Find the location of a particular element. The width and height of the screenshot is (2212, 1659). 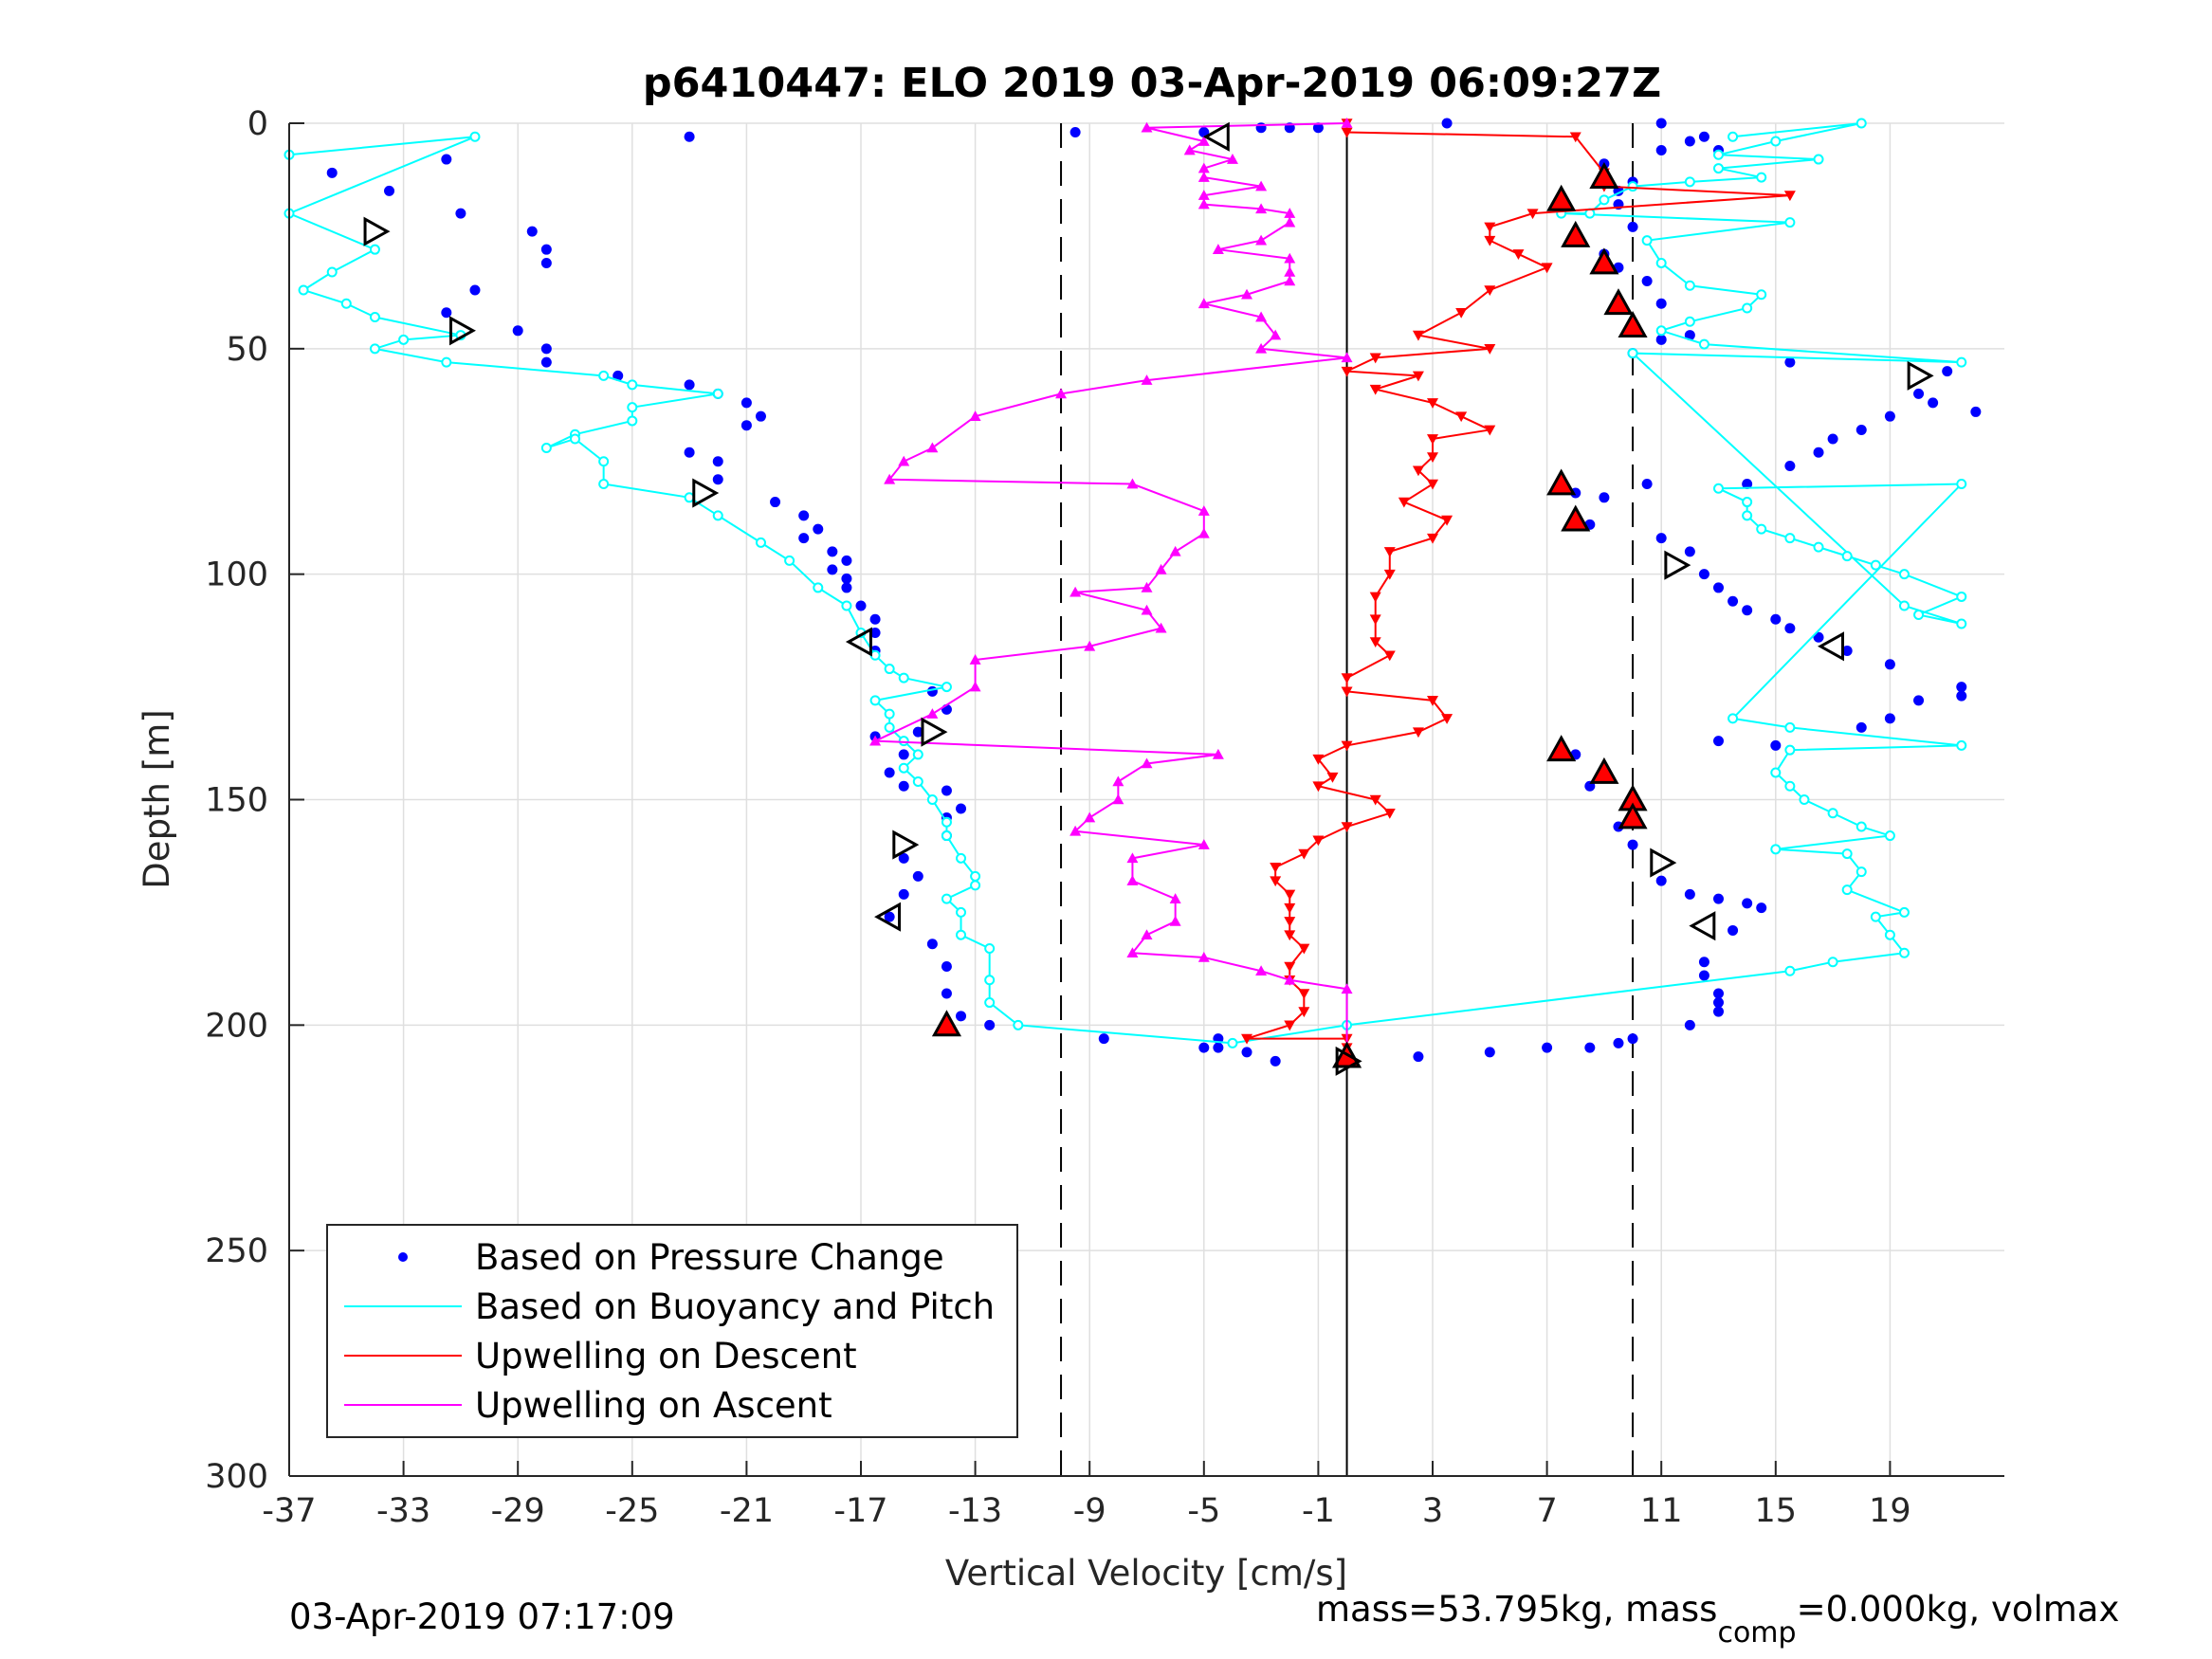

event-marker-right is located at coordinates (906, 845).